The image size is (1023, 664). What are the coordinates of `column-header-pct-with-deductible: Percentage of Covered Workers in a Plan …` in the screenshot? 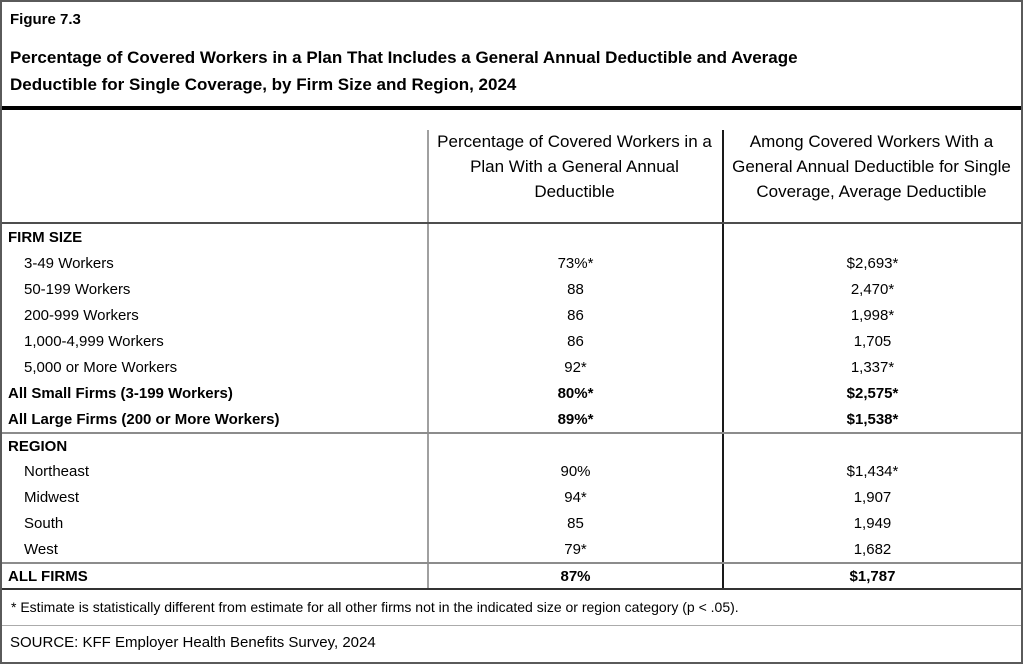 It's located at (574, 166).